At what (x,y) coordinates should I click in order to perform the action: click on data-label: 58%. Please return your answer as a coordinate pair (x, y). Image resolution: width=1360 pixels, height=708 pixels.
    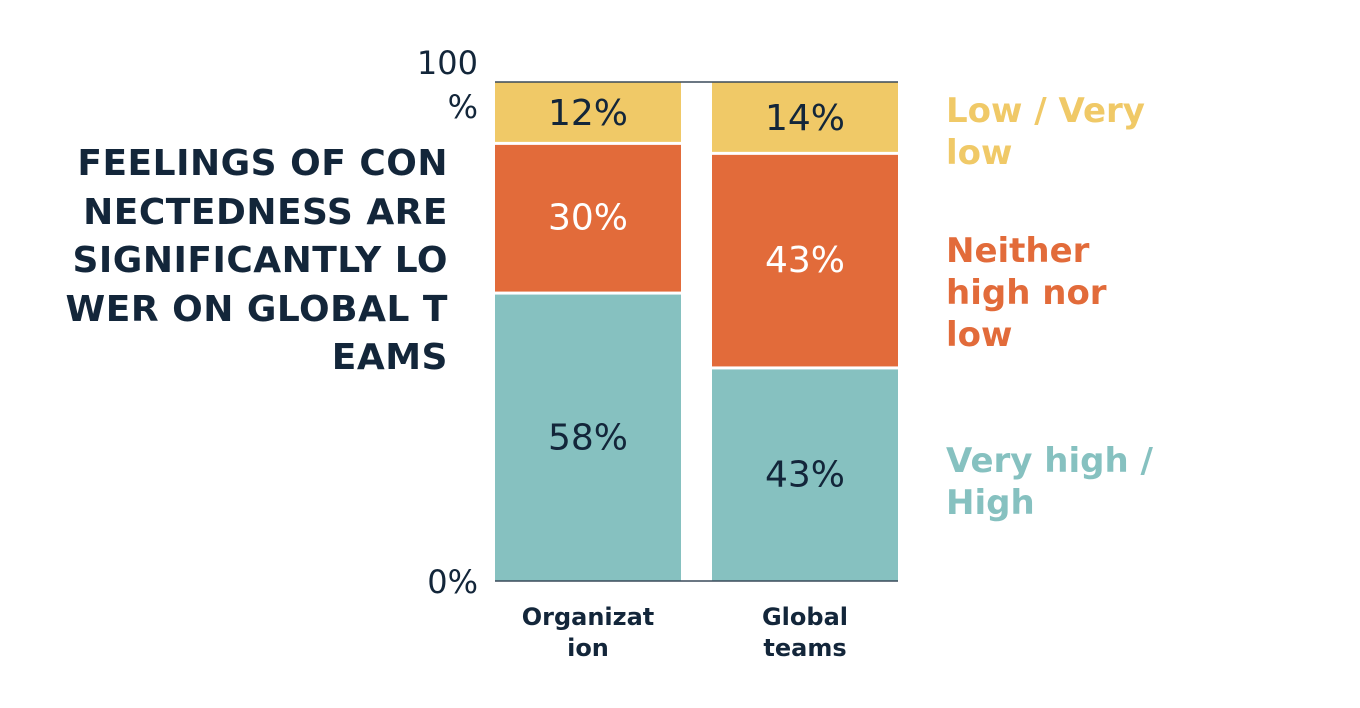
    Looking at the image, I should click on (588, 437).